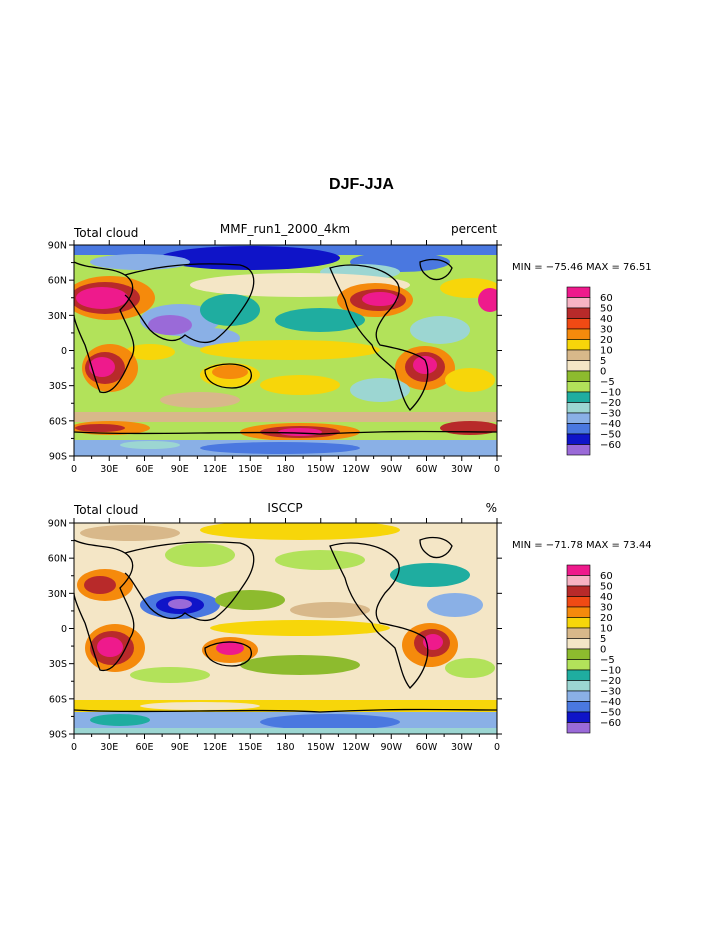  Describe the element at coordinates (285, 628) in the screenshot. I see `contour-field-isccp` at that location.